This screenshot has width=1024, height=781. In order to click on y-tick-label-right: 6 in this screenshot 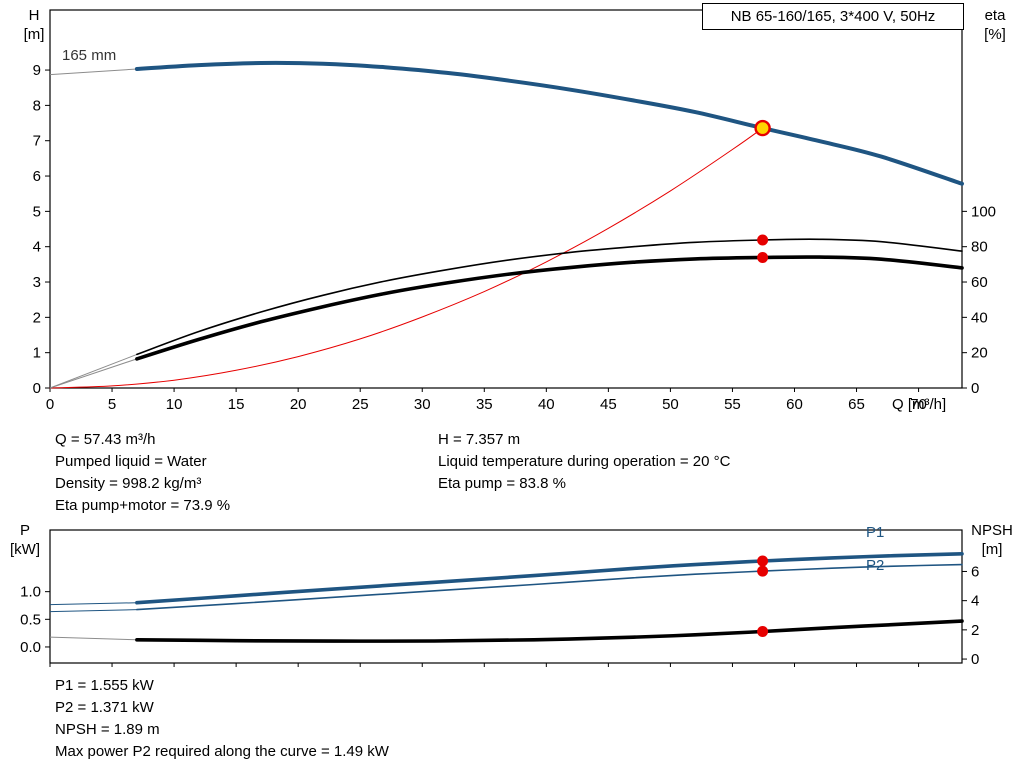, I will do `click(975, 571)`.